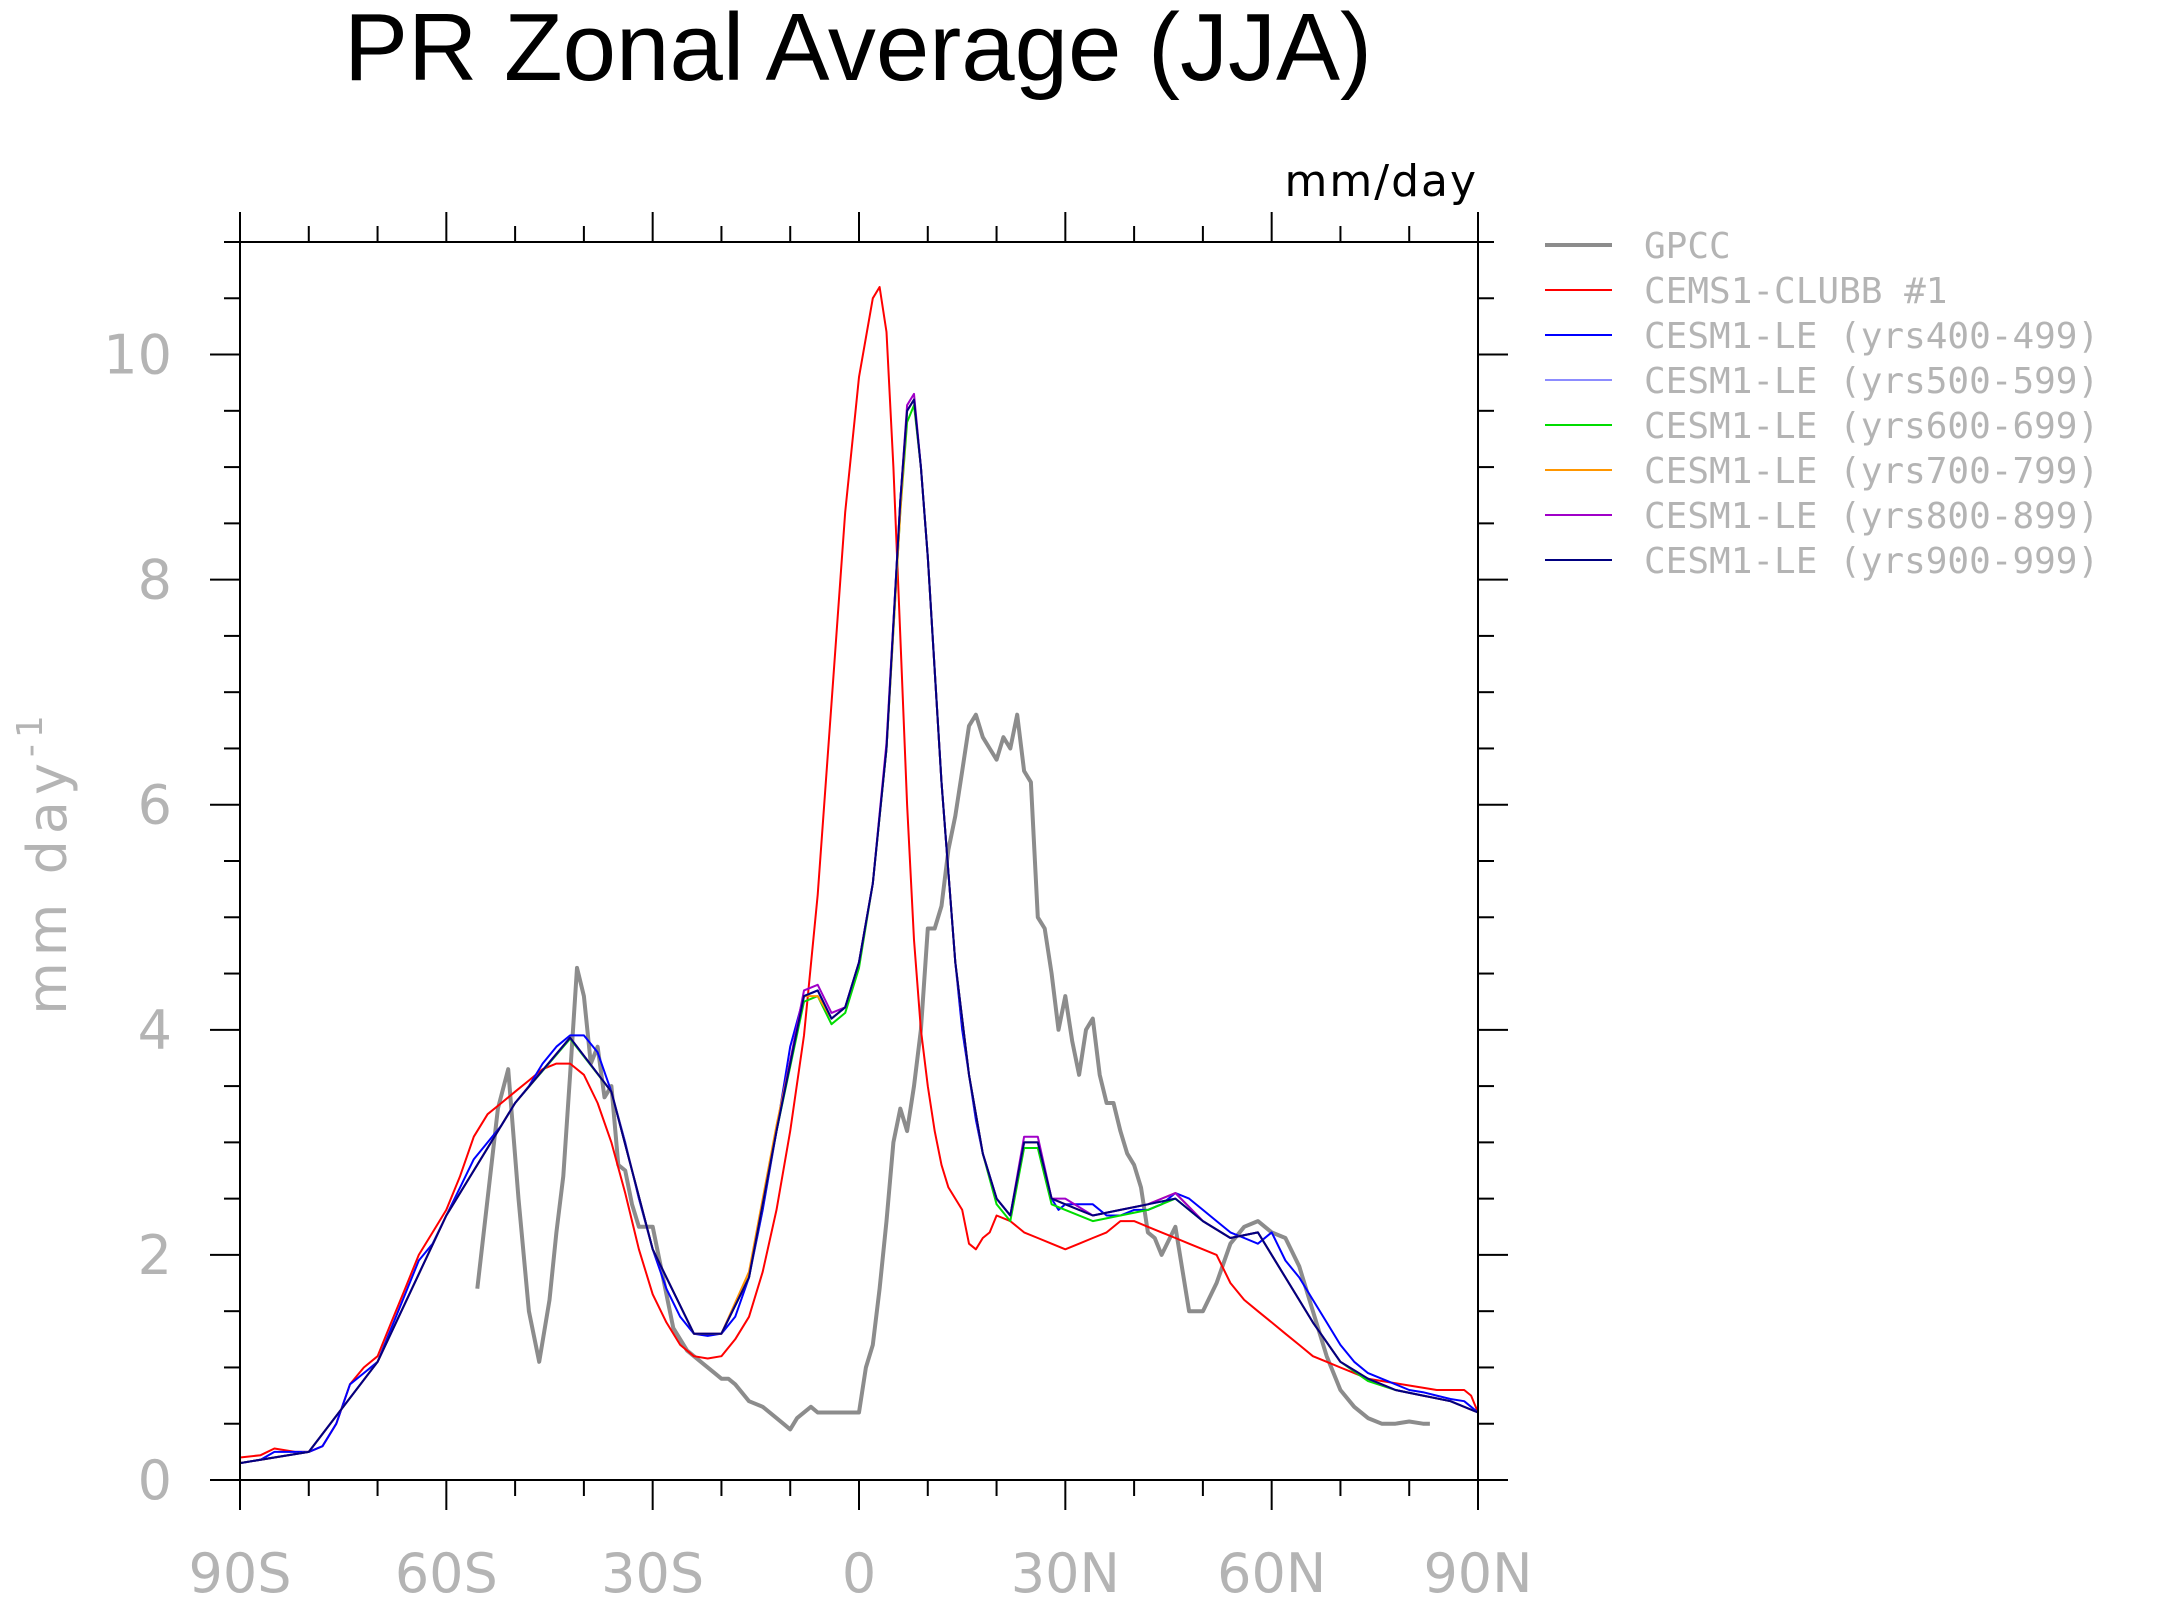 Image resolution: width=2162 pixels, height=1601 pixels. I want to click on y-tick-label: 8, so click(155, 580).